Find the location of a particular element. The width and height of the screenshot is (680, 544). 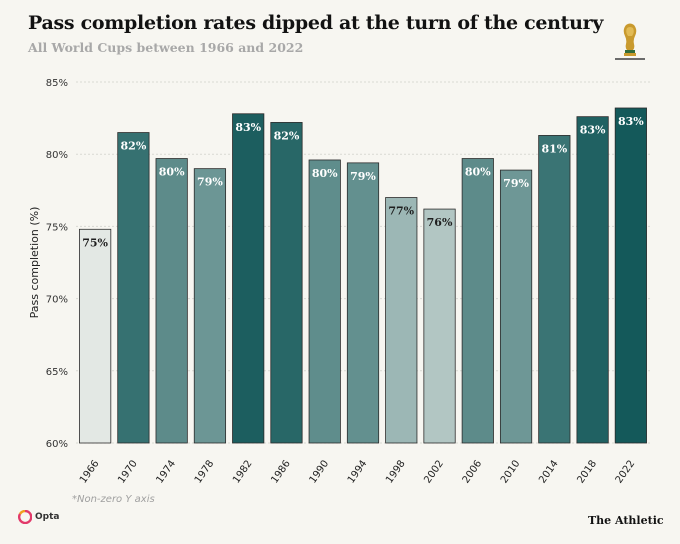

x-tick-label: 1986 is located at coordinates (281, 471).